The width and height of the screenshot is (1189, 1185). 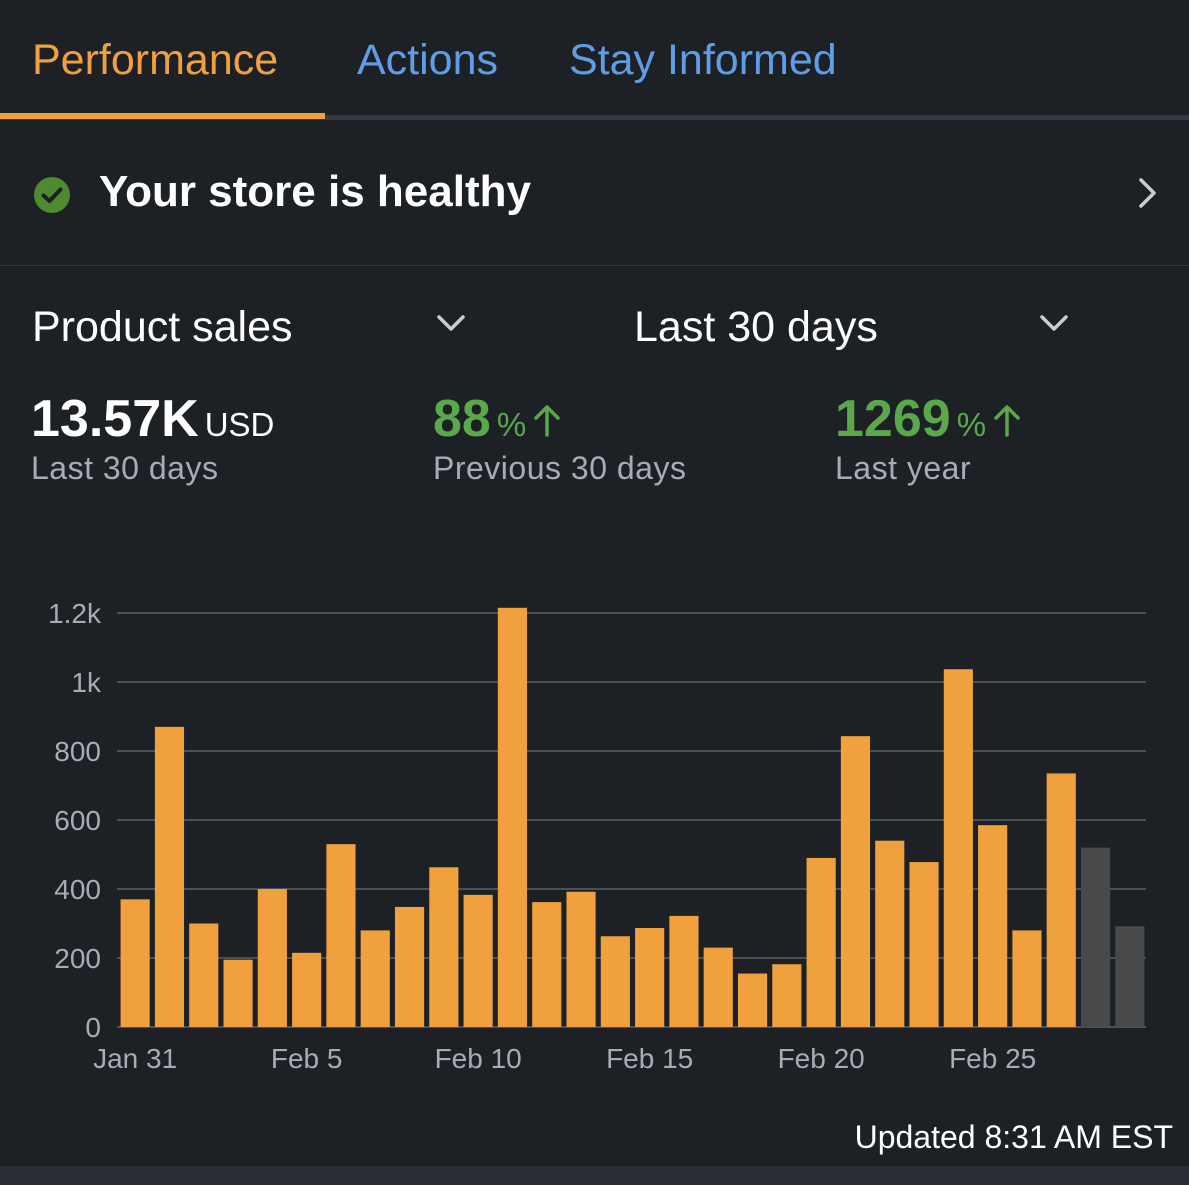 I want to click on kpi-last-year: 1269%, so click(x=928, y=422).